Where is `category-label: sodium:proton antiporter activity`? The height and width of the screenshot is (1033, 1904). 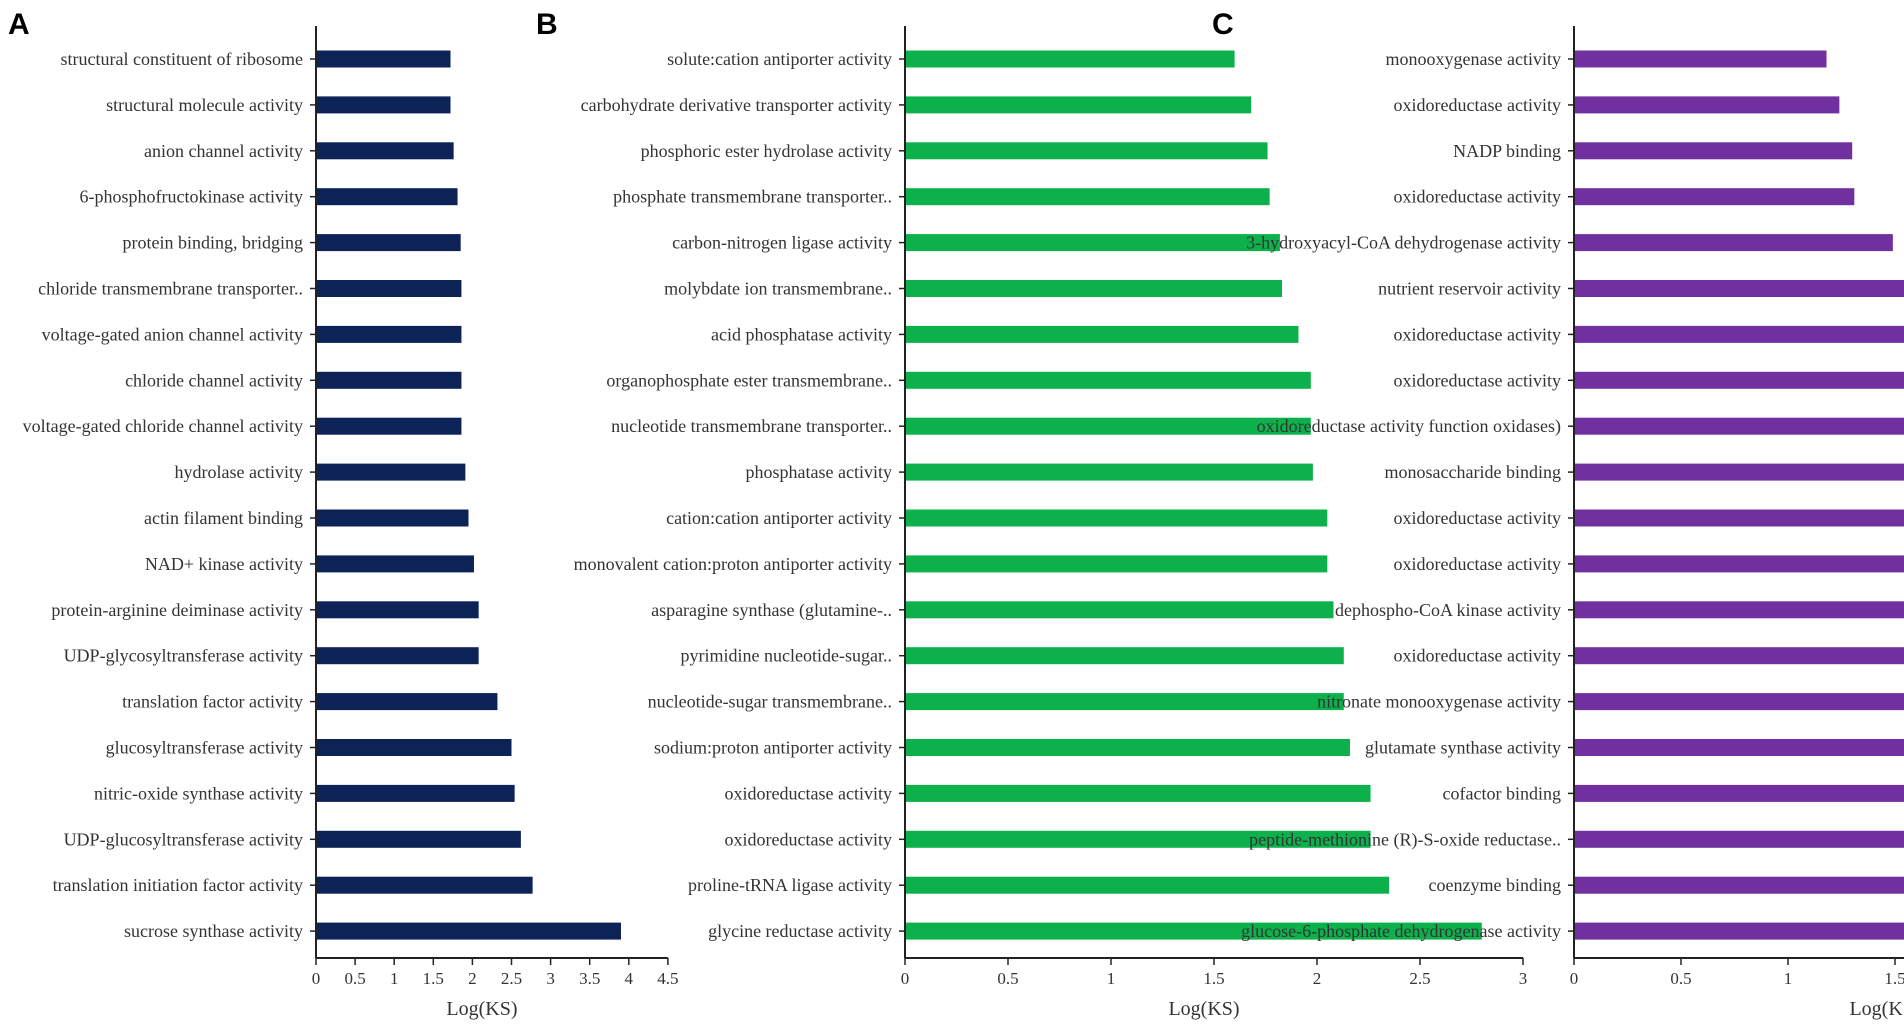
category-label: sodium:proton antiporter activity is located at coordinates (773, 748).